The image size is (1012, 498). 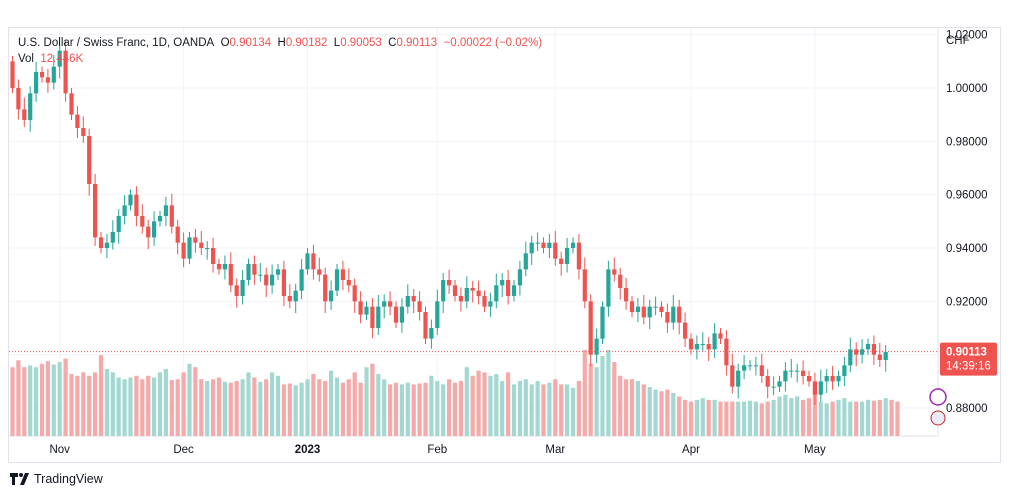 What do you see at coordinates (250, 43) in the screenshot?
I see `open-value: 0.90134` at bounding box center [250, 43].